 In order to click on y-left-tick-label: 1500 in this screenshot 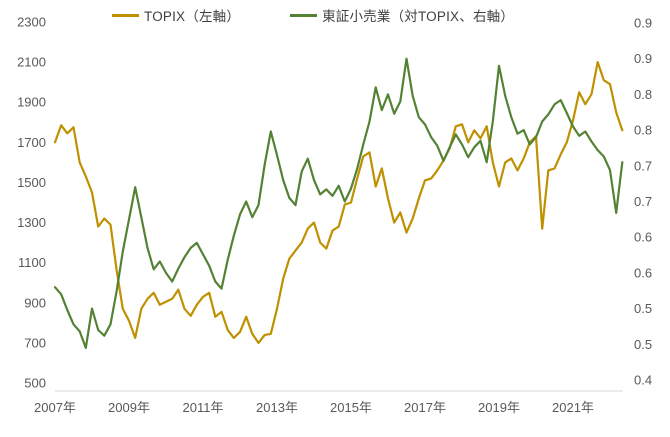, I will do `click(31, 182)`.